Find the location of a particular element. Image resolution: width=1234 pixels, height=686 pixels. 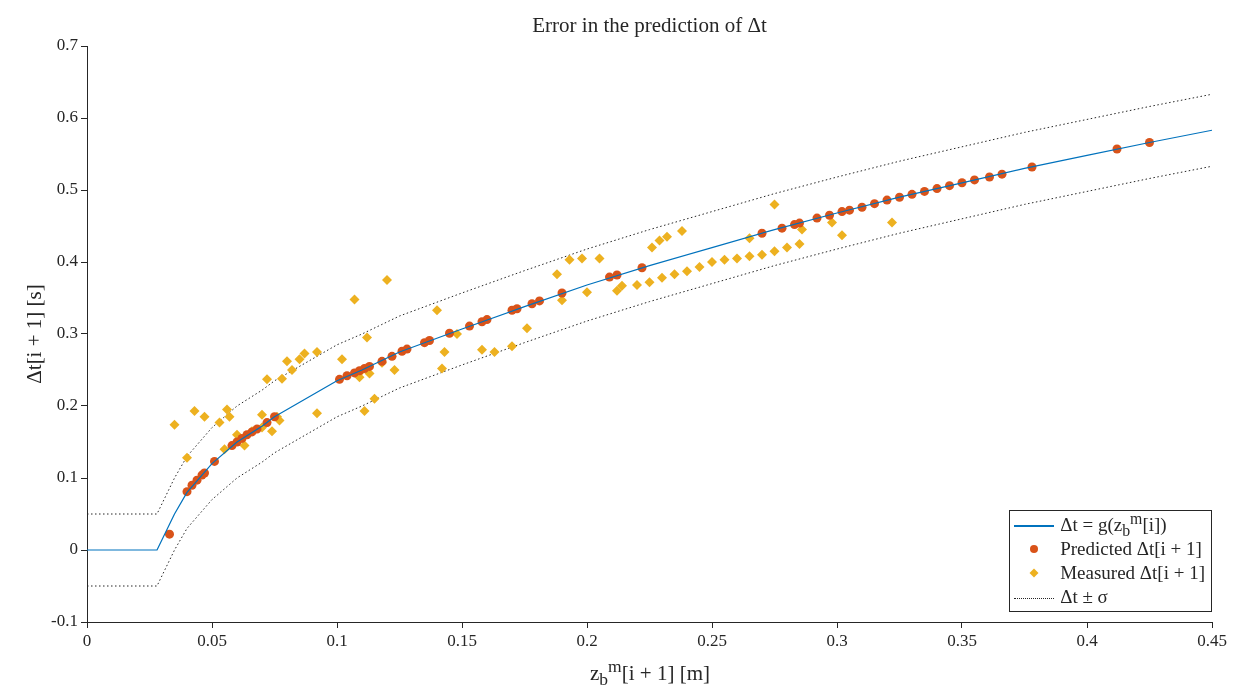

y-tick-label: 0.2 is located at coordinates (67, 405).